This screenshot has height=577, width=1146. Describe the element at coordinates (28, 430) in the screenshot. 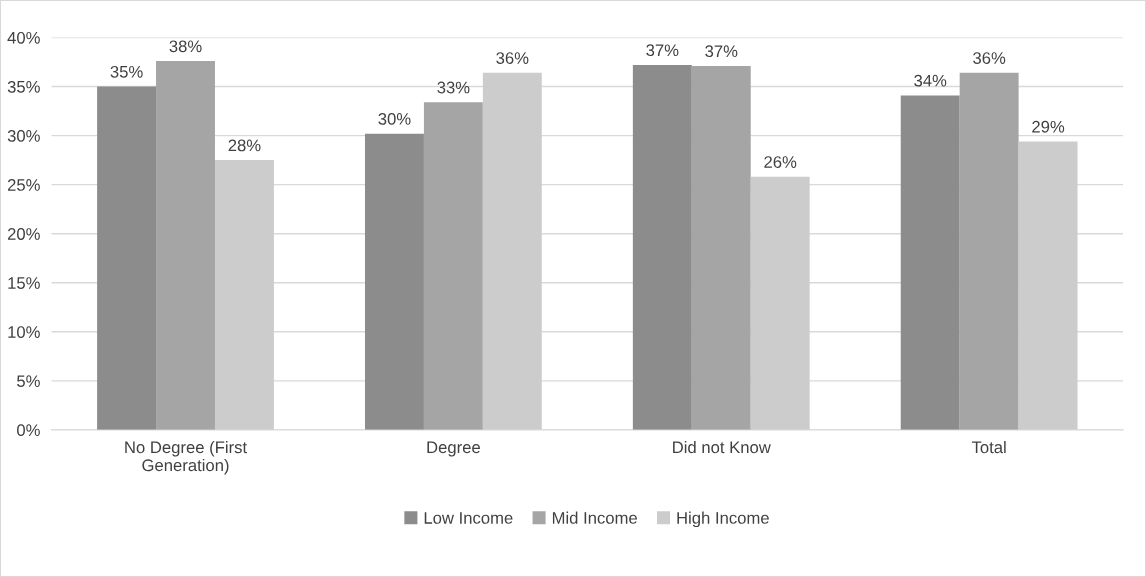

I see `y-tick-label: 0%` at that location.